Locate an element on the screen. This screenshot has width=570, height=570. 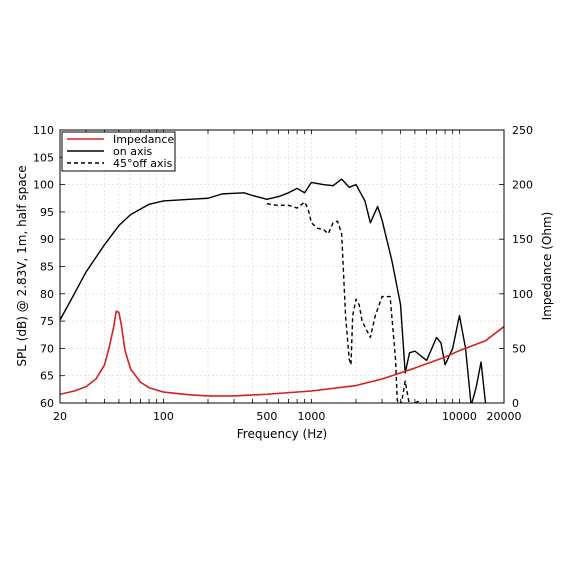
y-tick-label: 110 is located at coordinates (43, 130).